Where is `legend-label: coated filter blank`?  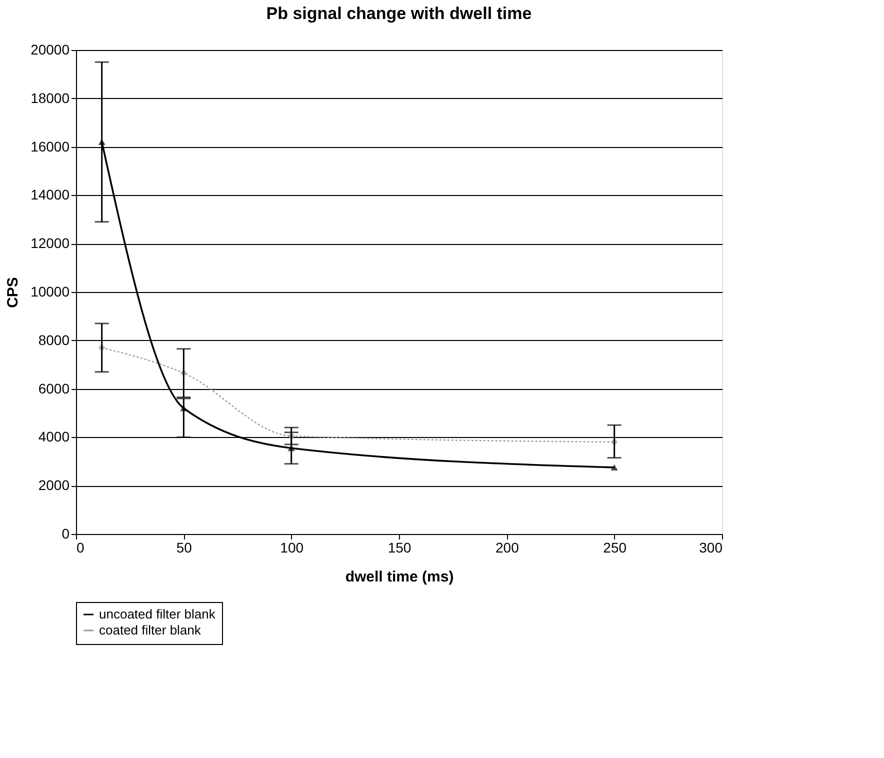 legend-label: coated filter blank is located at coordinates (150, 630).